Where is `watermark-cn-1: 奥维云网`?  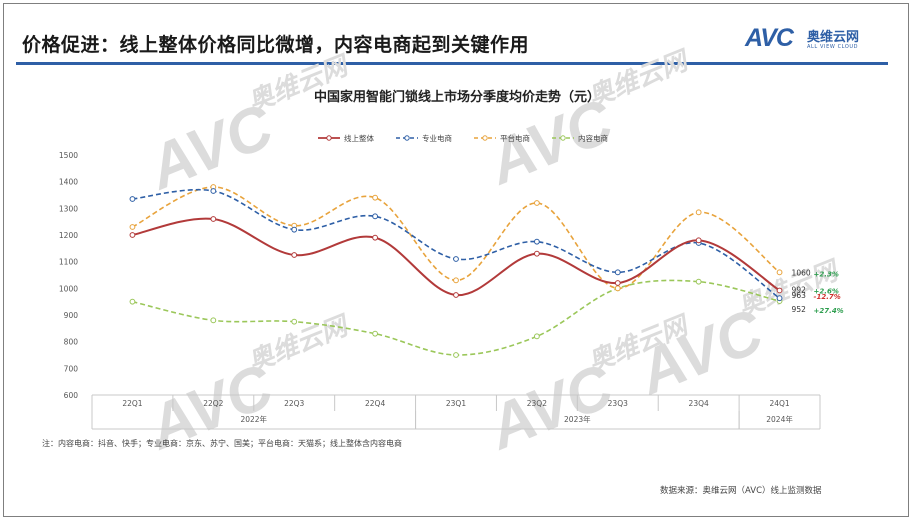
watermark-cn-1: 奥维云网 is located at coordinates (638, 78).